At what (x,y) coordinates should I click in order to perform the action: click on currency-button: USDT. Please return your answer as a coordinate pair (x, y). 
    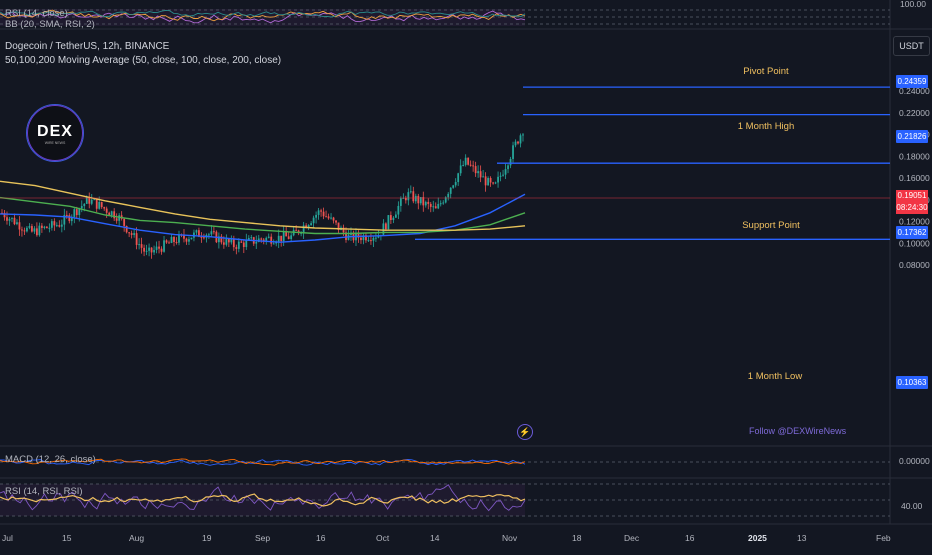
    Looking at the image, I should click on (911, 46).